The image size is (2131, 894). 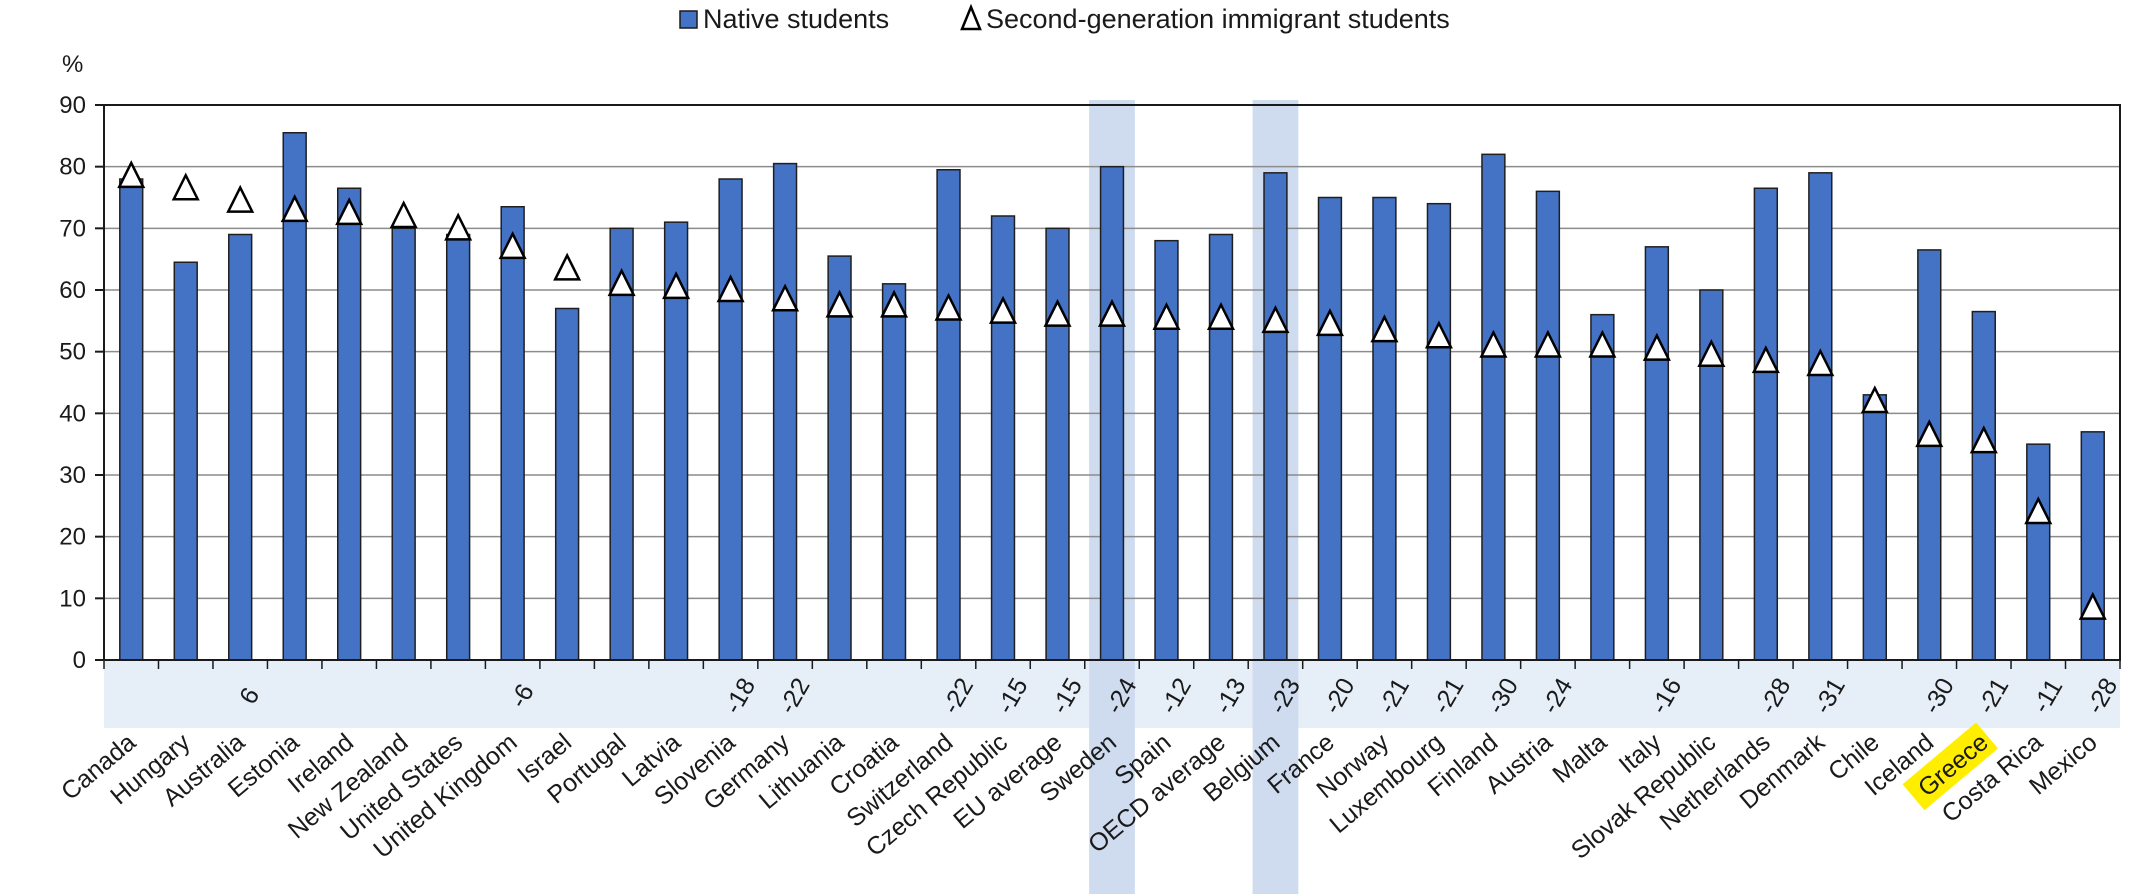 What do you see at coordinates (72, 290) in the screenshot?
I see `y-tick-label-60: 60` at bounding box center [72, 290].